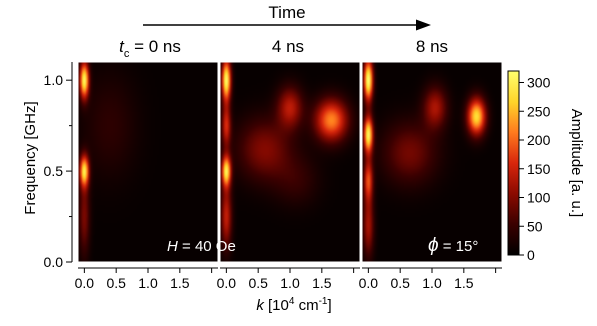 The image size is (597, 326). What do you see at coordinates (30, 157) in the screenshot?
I see `y-axis-label: Frequency [GHz]` at bounding box center [30, 157].